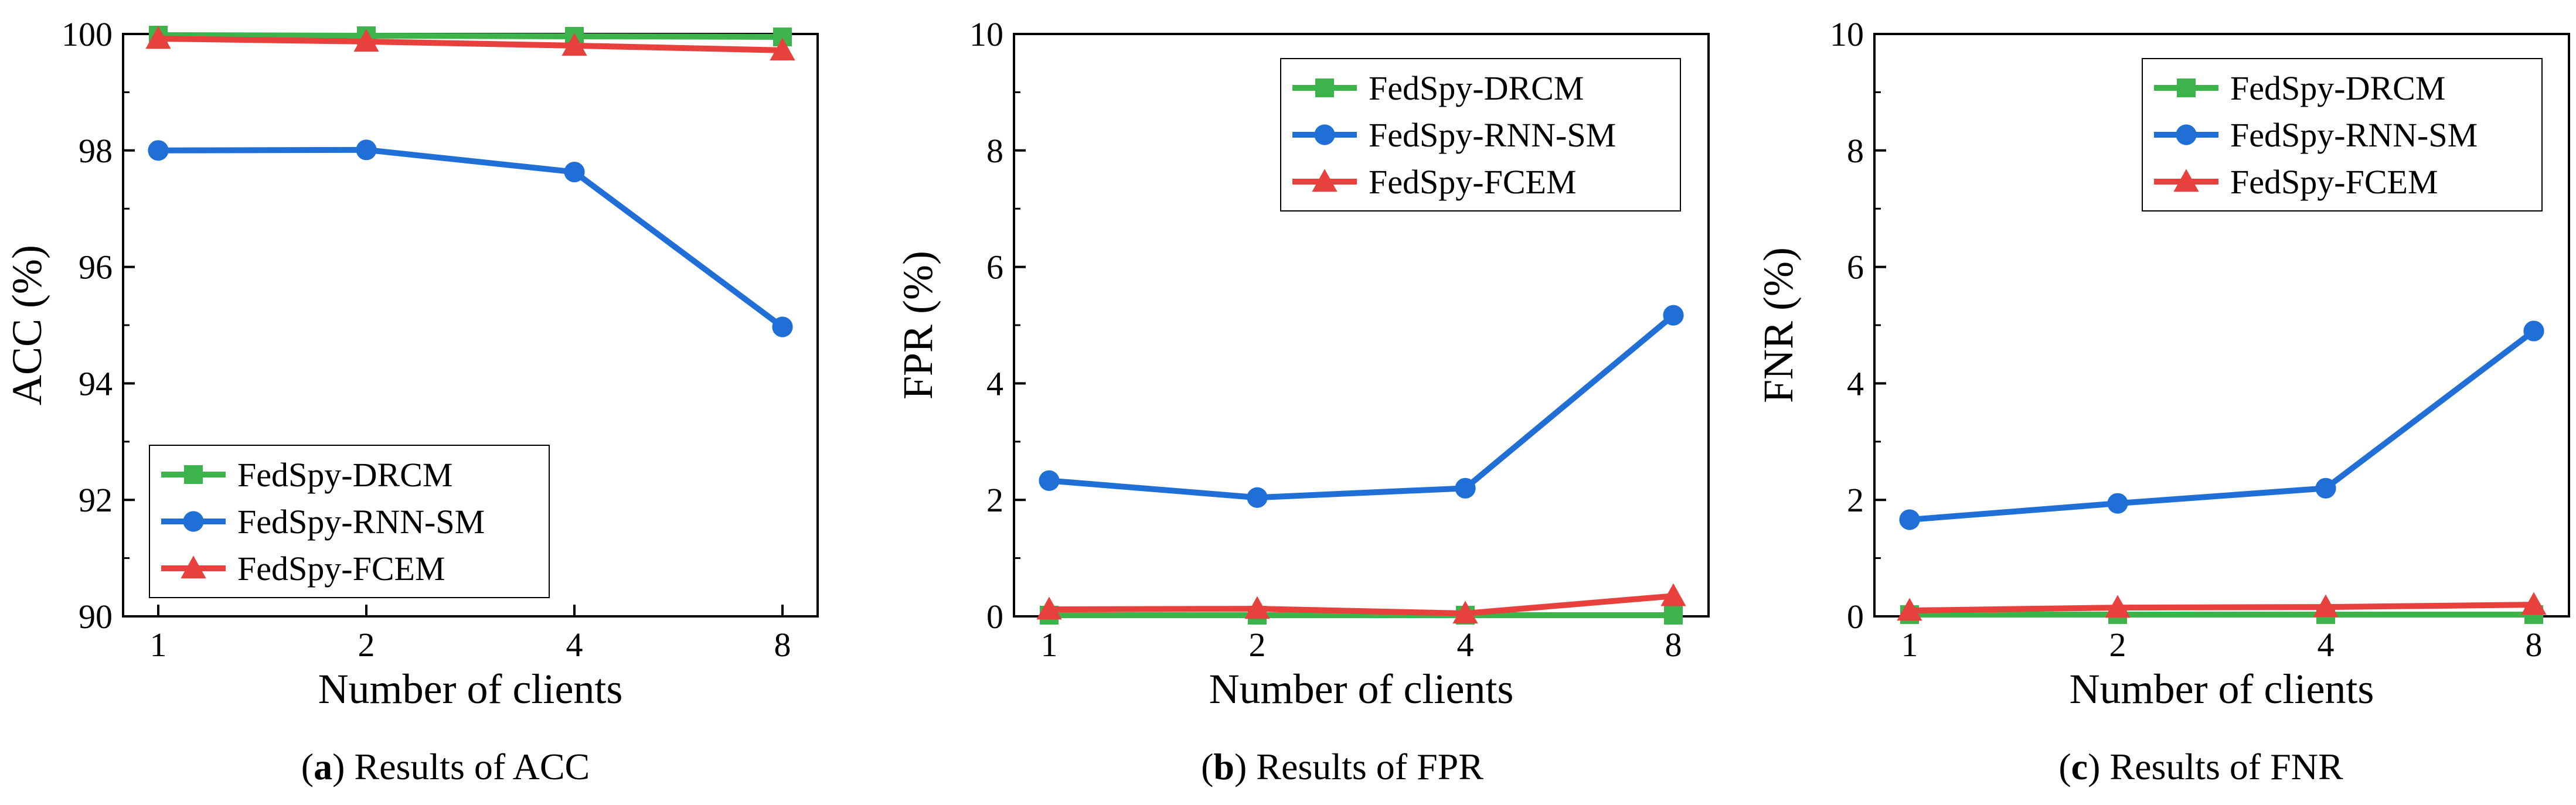 This screenshot has height=805, width=2576. I want to click on y-tick-label: 98, so click(96, 151).